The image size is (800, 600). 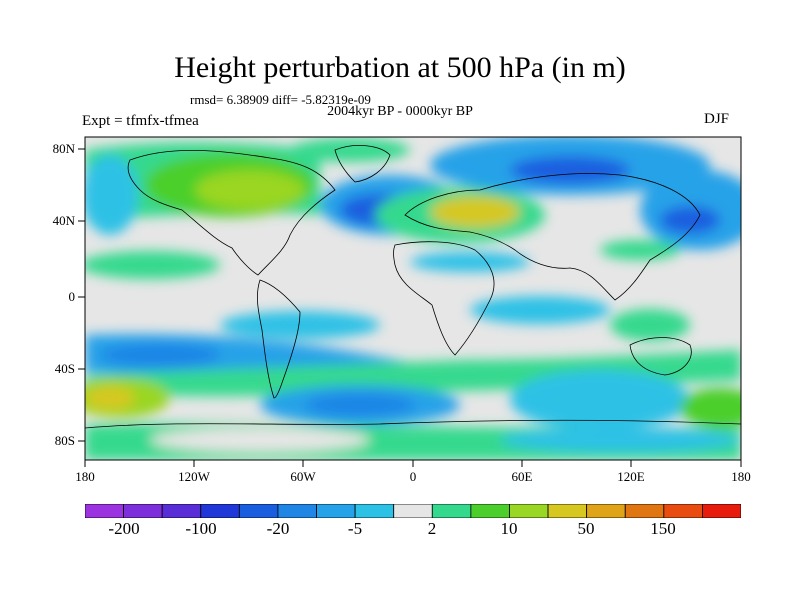 What do you see at coordinates (355, 528) in the screenshot?
I see `colorbar-label-minus5: -5` at bounding box center [355, 528].